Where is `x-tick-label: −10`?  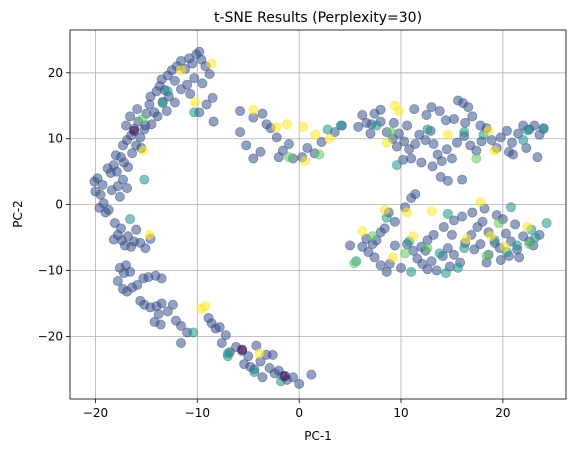
x-tick-label: −10 is located at coordinates (197, 413).